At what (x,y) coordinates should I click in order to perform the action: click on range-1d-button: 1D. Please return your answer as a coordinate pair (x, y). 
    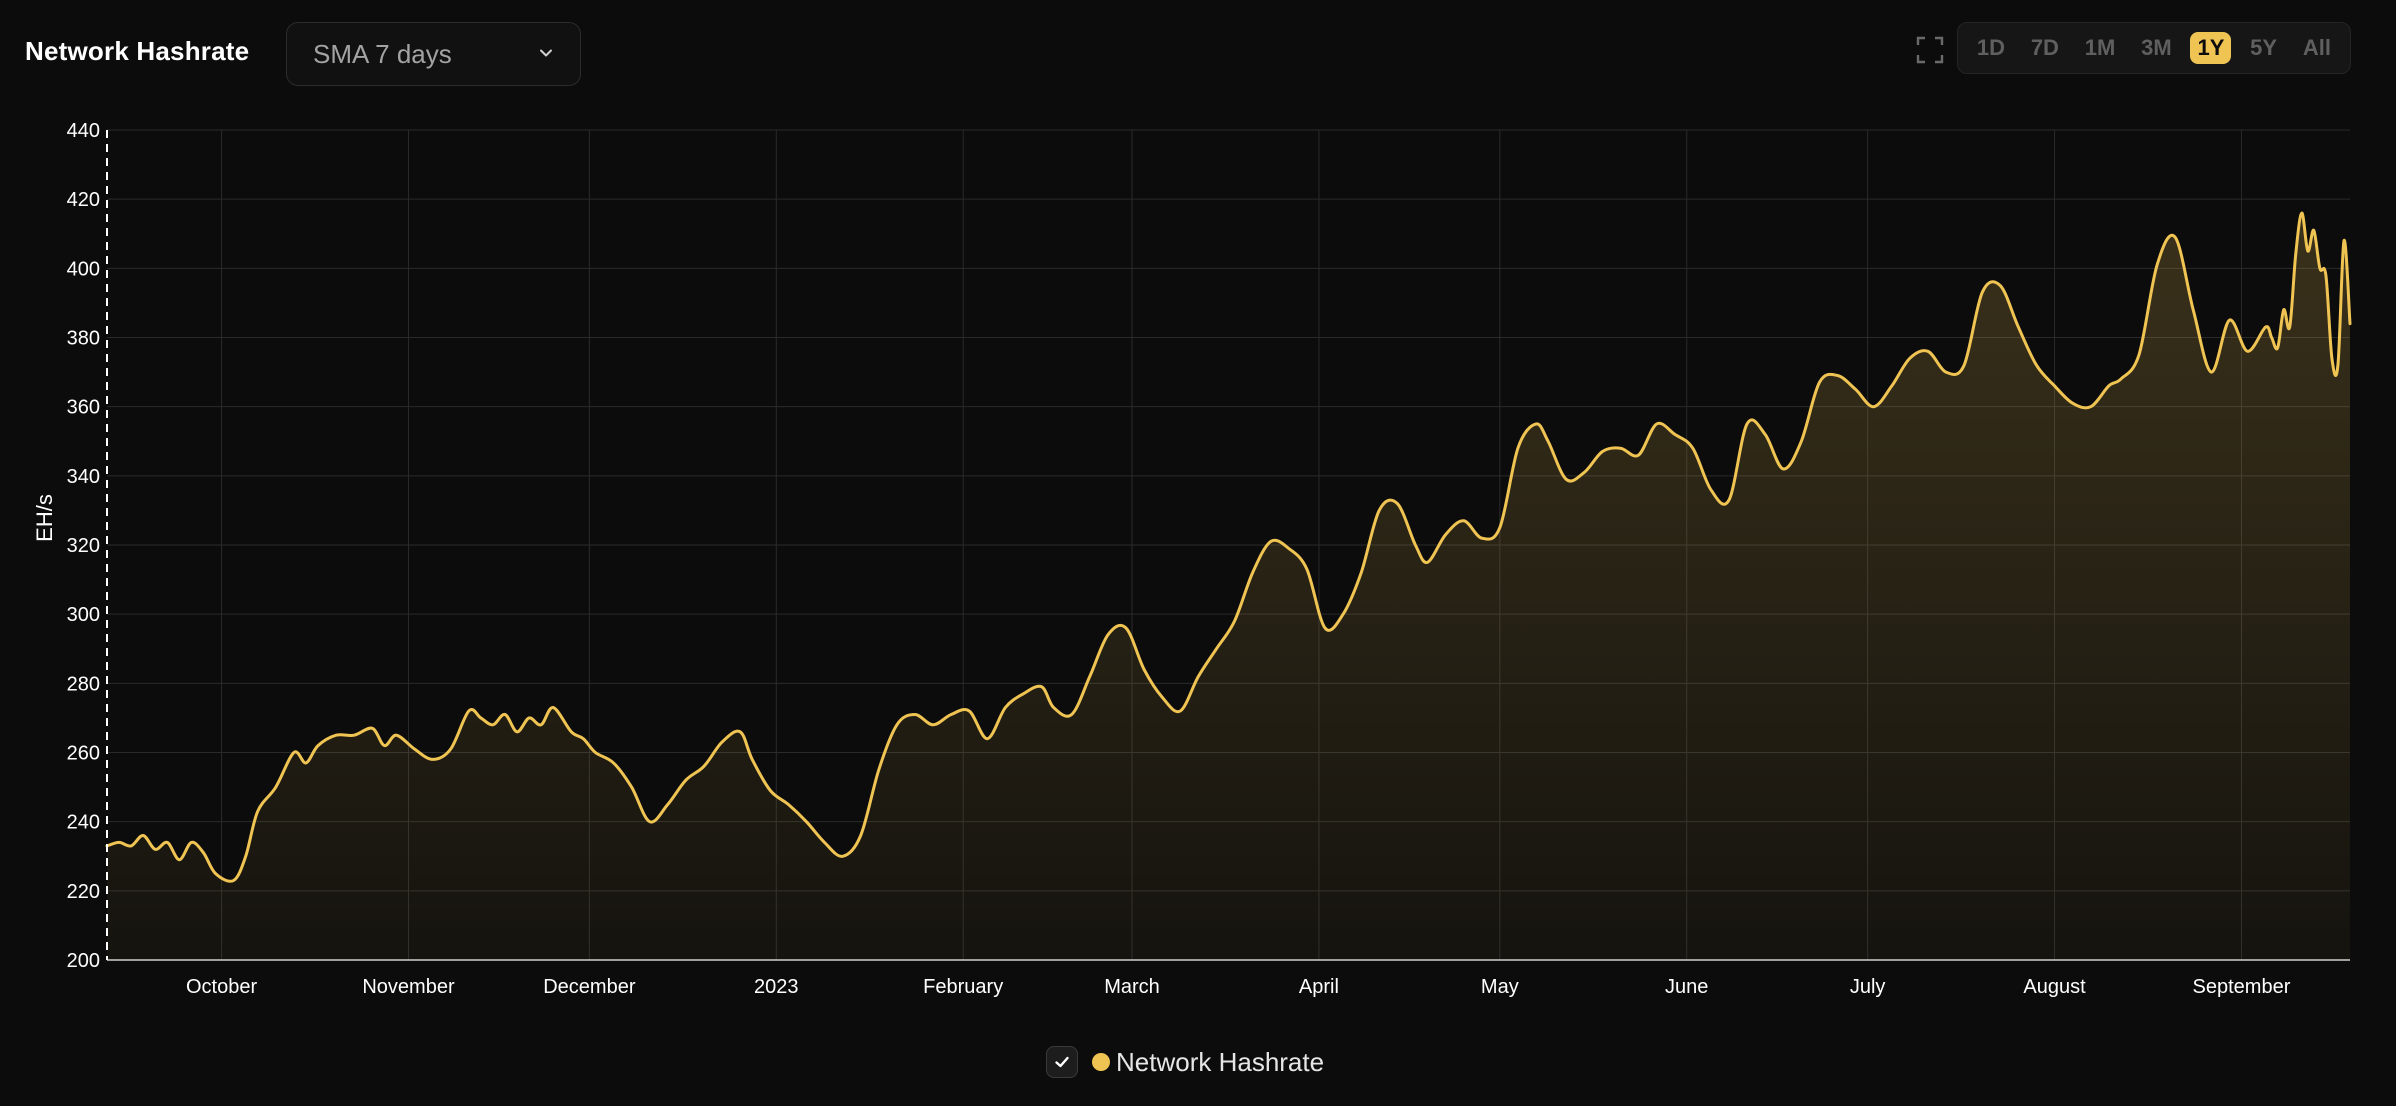
    Looking at the image, I should click on (1991, 47).